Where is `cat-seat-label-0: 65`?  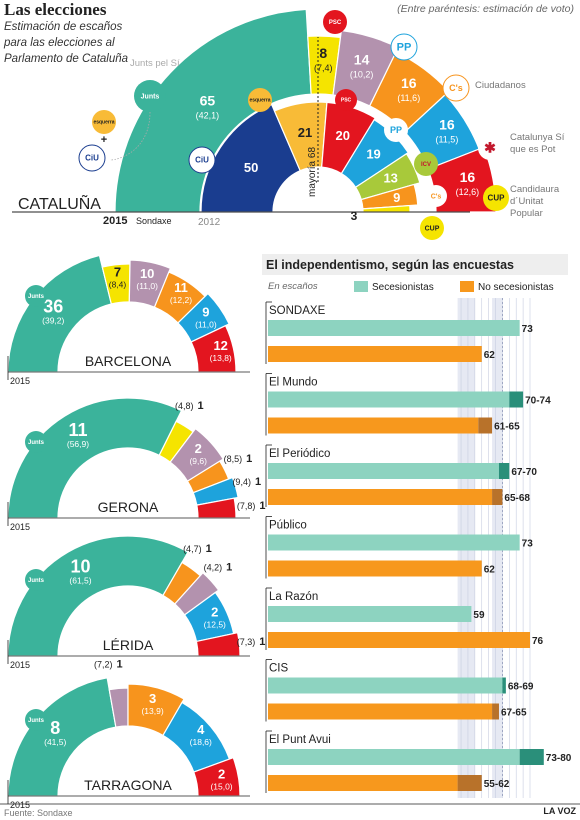
cat-seat-label-0: 65 is located at coordinates (208, 101).